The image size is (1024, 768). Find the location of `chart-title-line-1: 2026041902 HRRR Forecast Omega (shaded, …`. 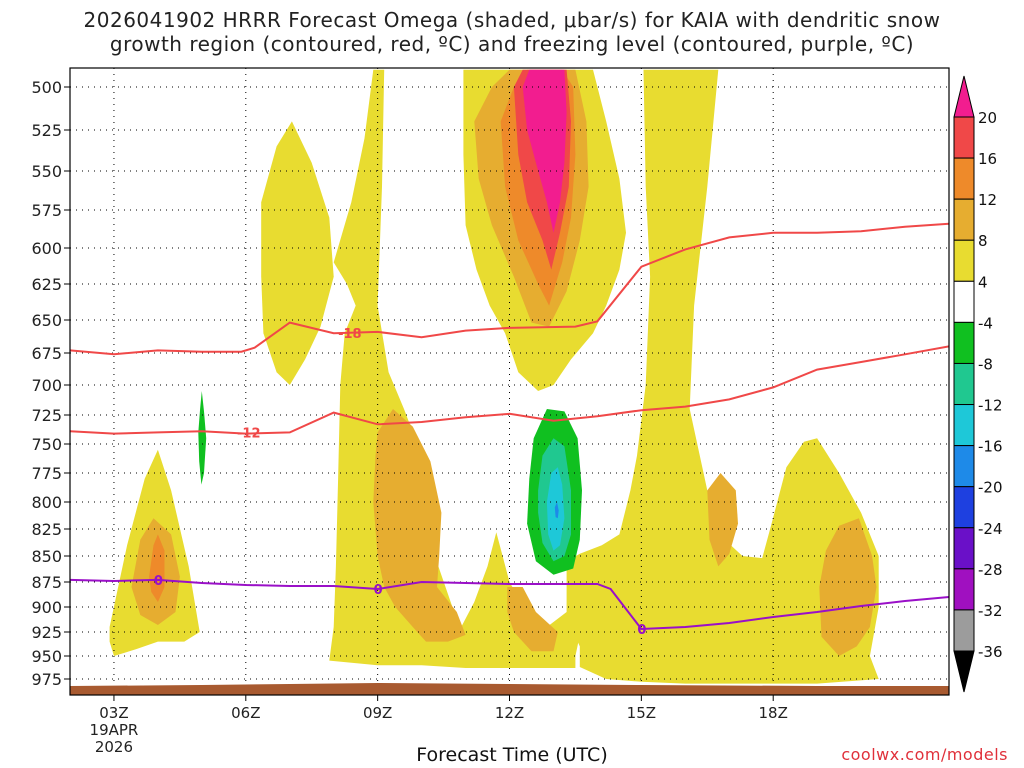

chart-title-line-1: 2026041902 HRRR Forecast Omega (shaded, … is located at coordinates (512, 20).